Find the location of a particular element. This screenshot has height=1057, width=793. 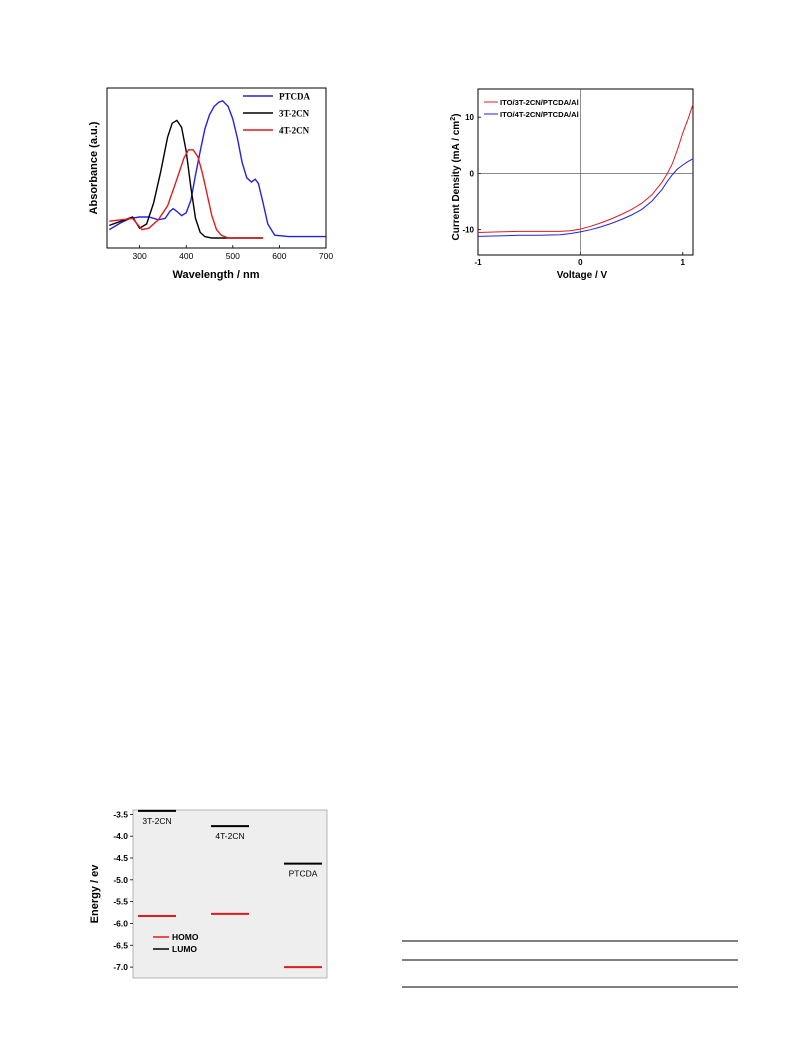

x-axis-label: Voltage / V is located at coordinates (582, 275).